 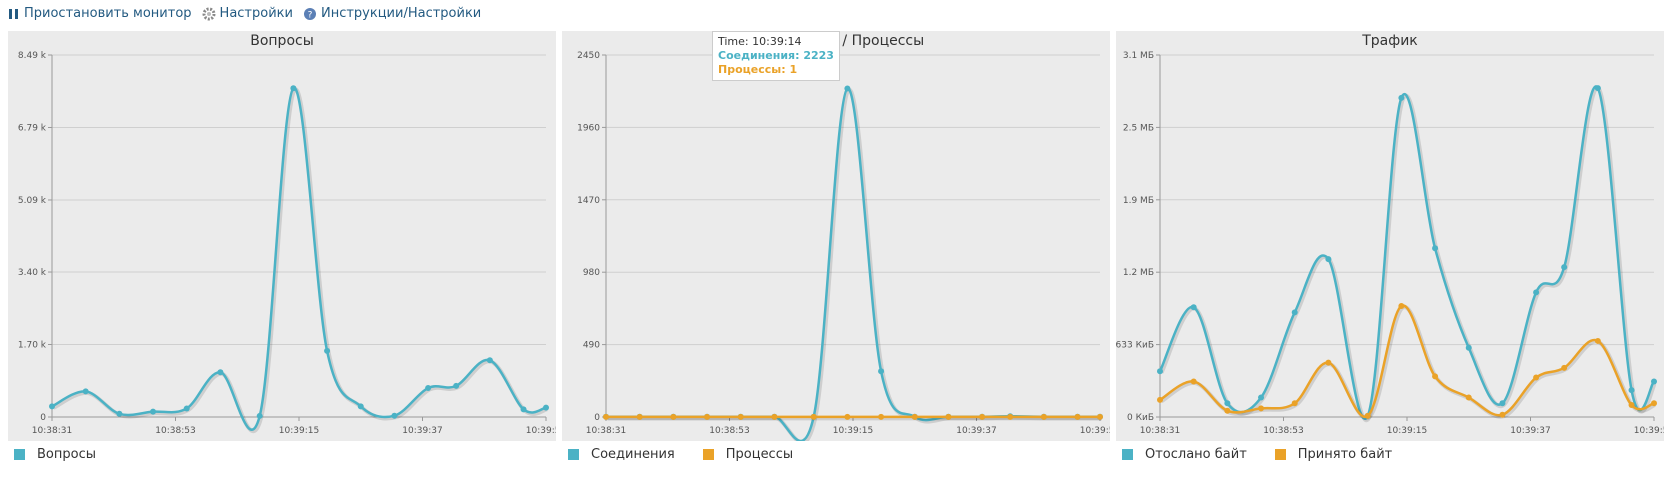 I want to click on y-tick-label: 1.70 k, so click(x=32, y=346).